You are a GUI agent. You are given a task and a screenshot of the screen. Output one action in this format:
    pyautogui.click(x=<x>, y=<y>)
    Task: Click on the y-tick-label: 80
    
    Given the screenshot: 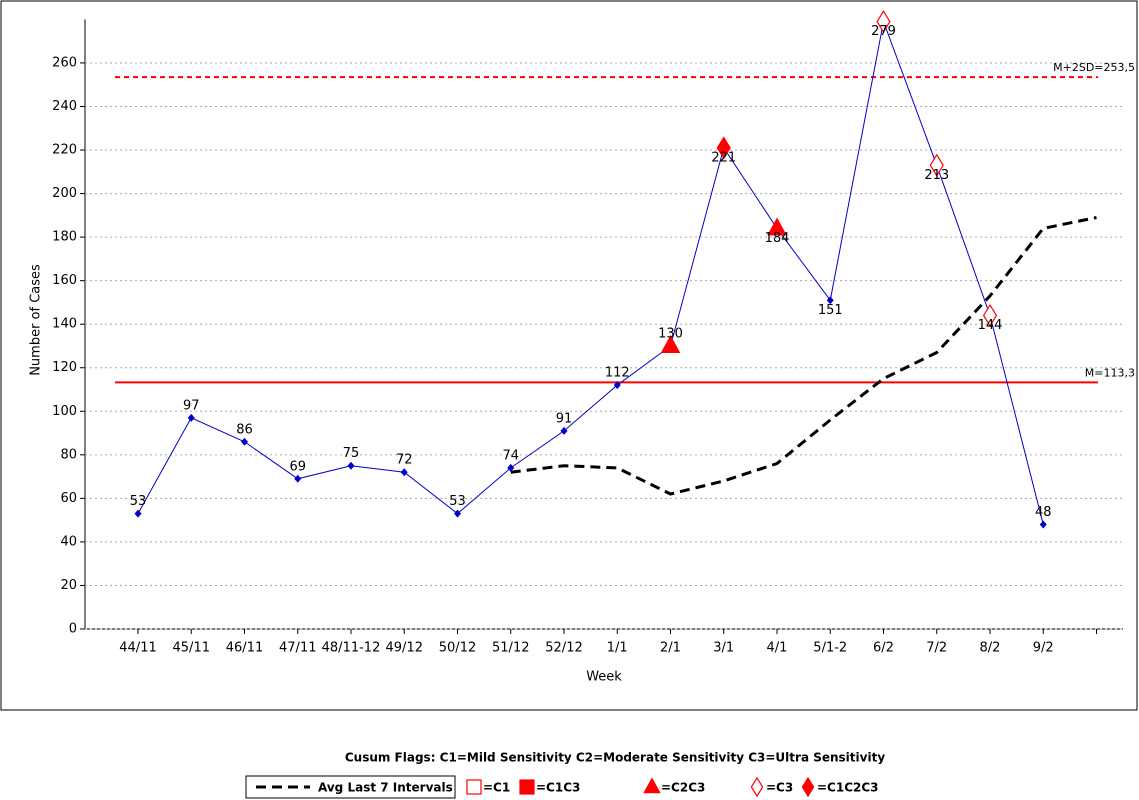 What is the action you would take?
    pyautogui.click(x=68, y=454)
    